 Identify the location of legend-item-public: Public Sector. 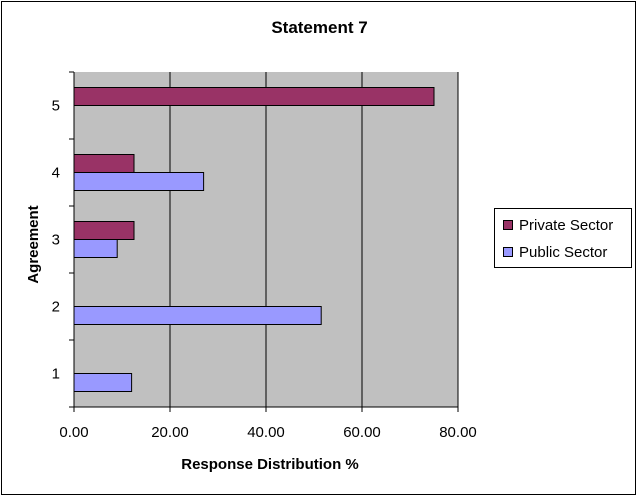
(555, 252).